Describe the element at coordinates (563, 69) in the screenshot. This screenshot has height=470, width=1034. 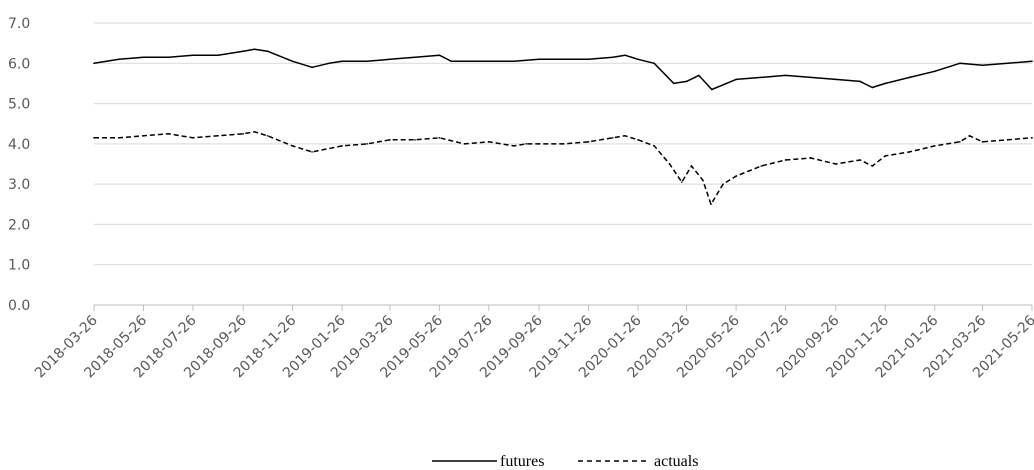
I see `series-line-futures` at that location.